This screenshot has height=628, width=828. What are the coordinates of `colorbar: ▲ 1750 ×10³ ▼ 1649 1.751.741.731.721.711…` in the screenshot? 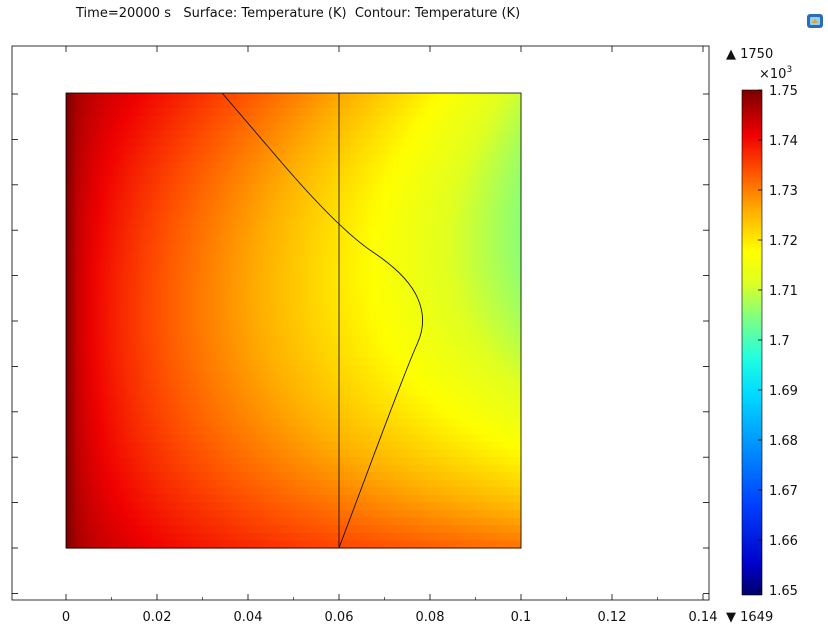 It's located at (762, 336).